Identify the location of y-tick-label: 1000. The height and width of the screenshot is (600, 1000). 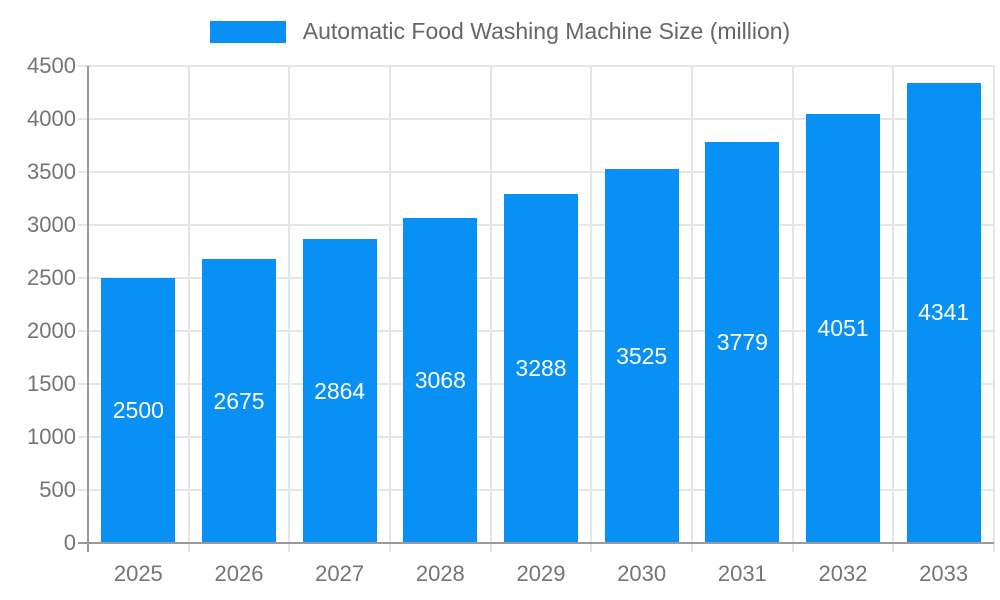
(51, 436).